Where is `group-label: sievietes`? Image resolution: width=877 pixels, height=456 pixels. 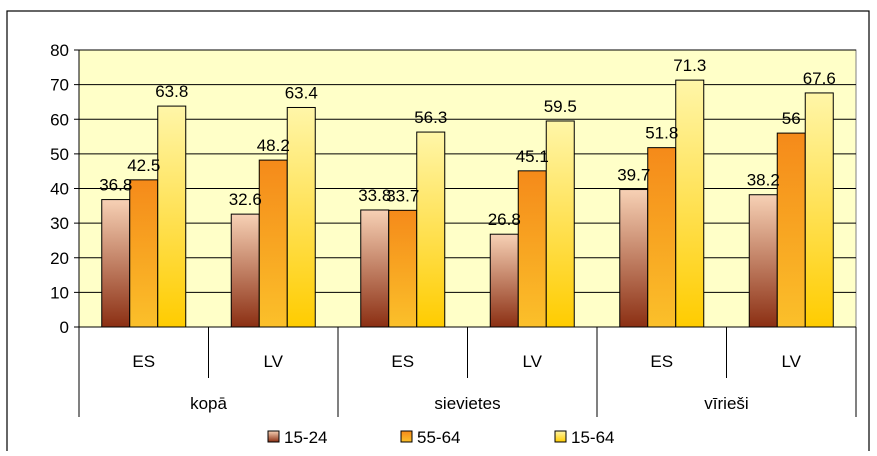 group-label: sievietes is located at coordinates (467, 403).